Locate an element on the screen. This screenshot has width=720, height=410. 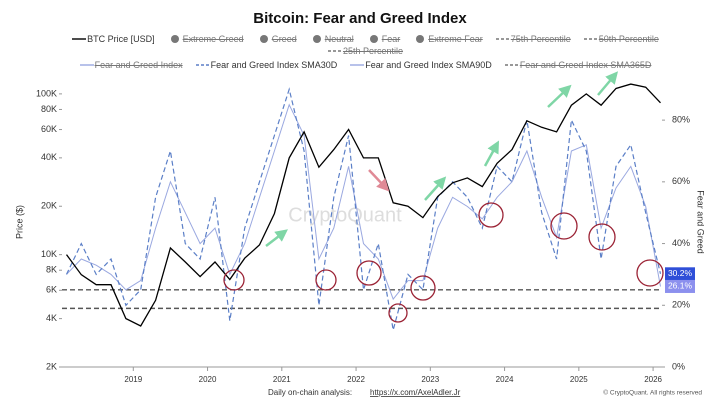
y-tick-label: 6K is located at coordinates (51, 290).